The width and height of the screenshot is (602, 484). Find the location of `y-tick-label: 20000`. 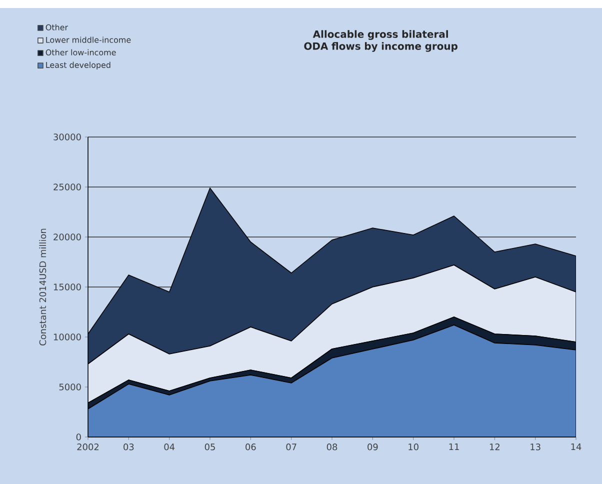

y-tick-label: 20000 is located at coordinates (67, 237).